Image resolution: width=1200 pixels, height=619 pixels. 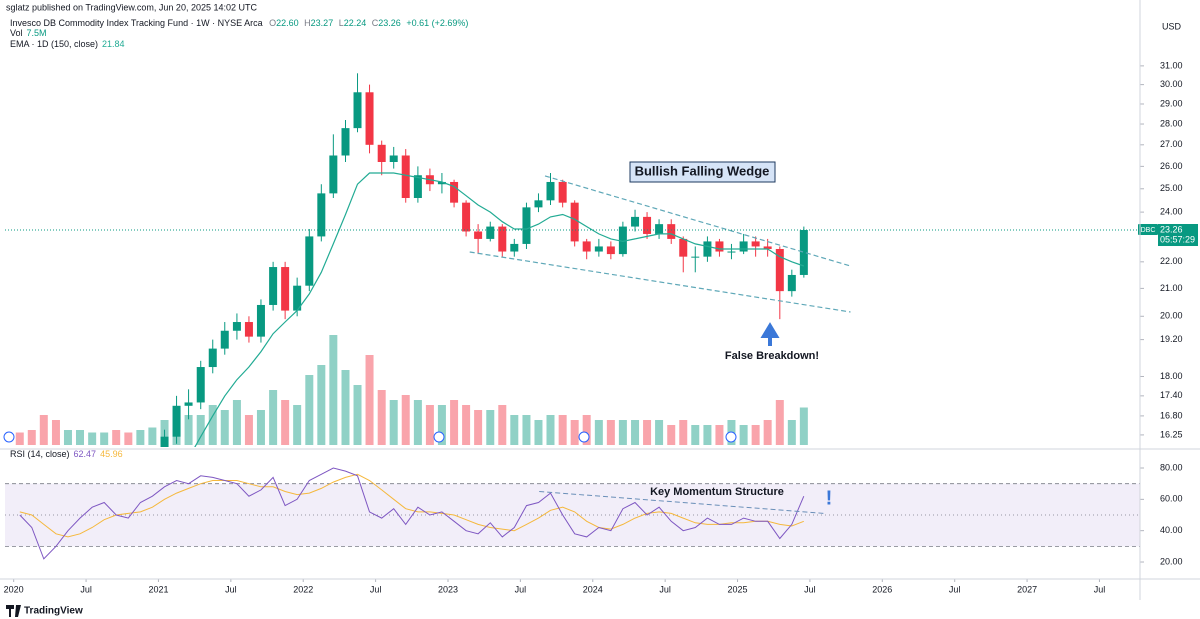 I want to click on y-tick-label: 24.00, so click(x=1171, y=211).